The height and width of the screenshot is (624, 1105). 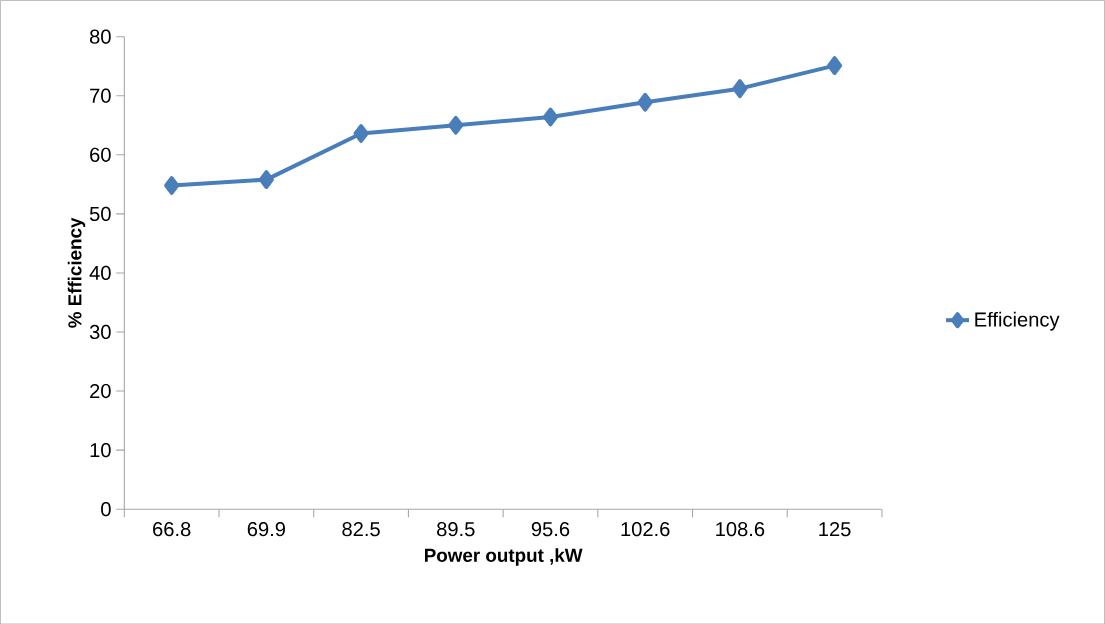 What do you see at coordinates (100, 95) in the screenshot?
I see `y-tick-label: 70` at bounding box center [100, 95].